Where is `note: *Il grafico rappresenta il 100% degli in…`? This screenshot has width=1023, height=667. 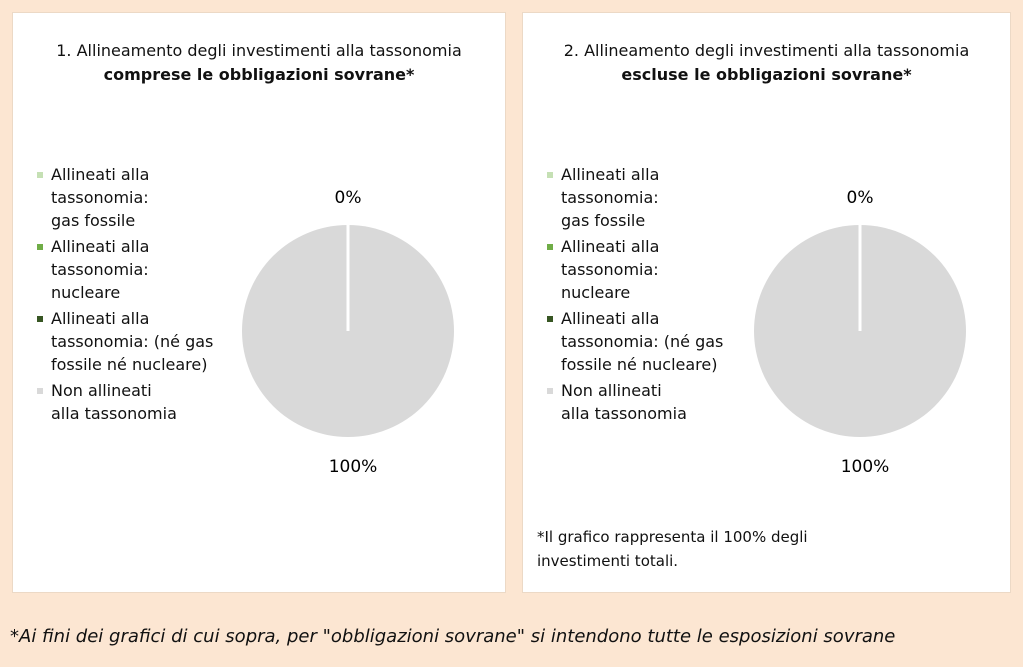
note: *Il grafico rappresenta il 100% degli in… is located at coordinates (672, 549).